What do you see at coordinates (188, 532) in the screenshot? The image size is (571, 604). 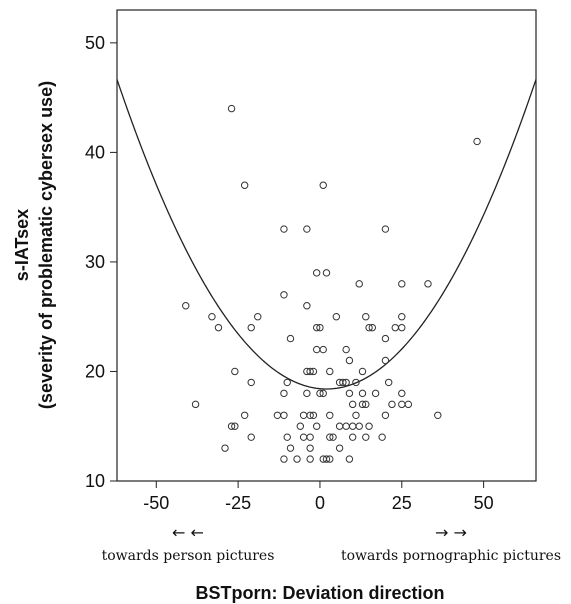 I see `left-direction-arrows: ← ←` at bounding box center [188, 532].